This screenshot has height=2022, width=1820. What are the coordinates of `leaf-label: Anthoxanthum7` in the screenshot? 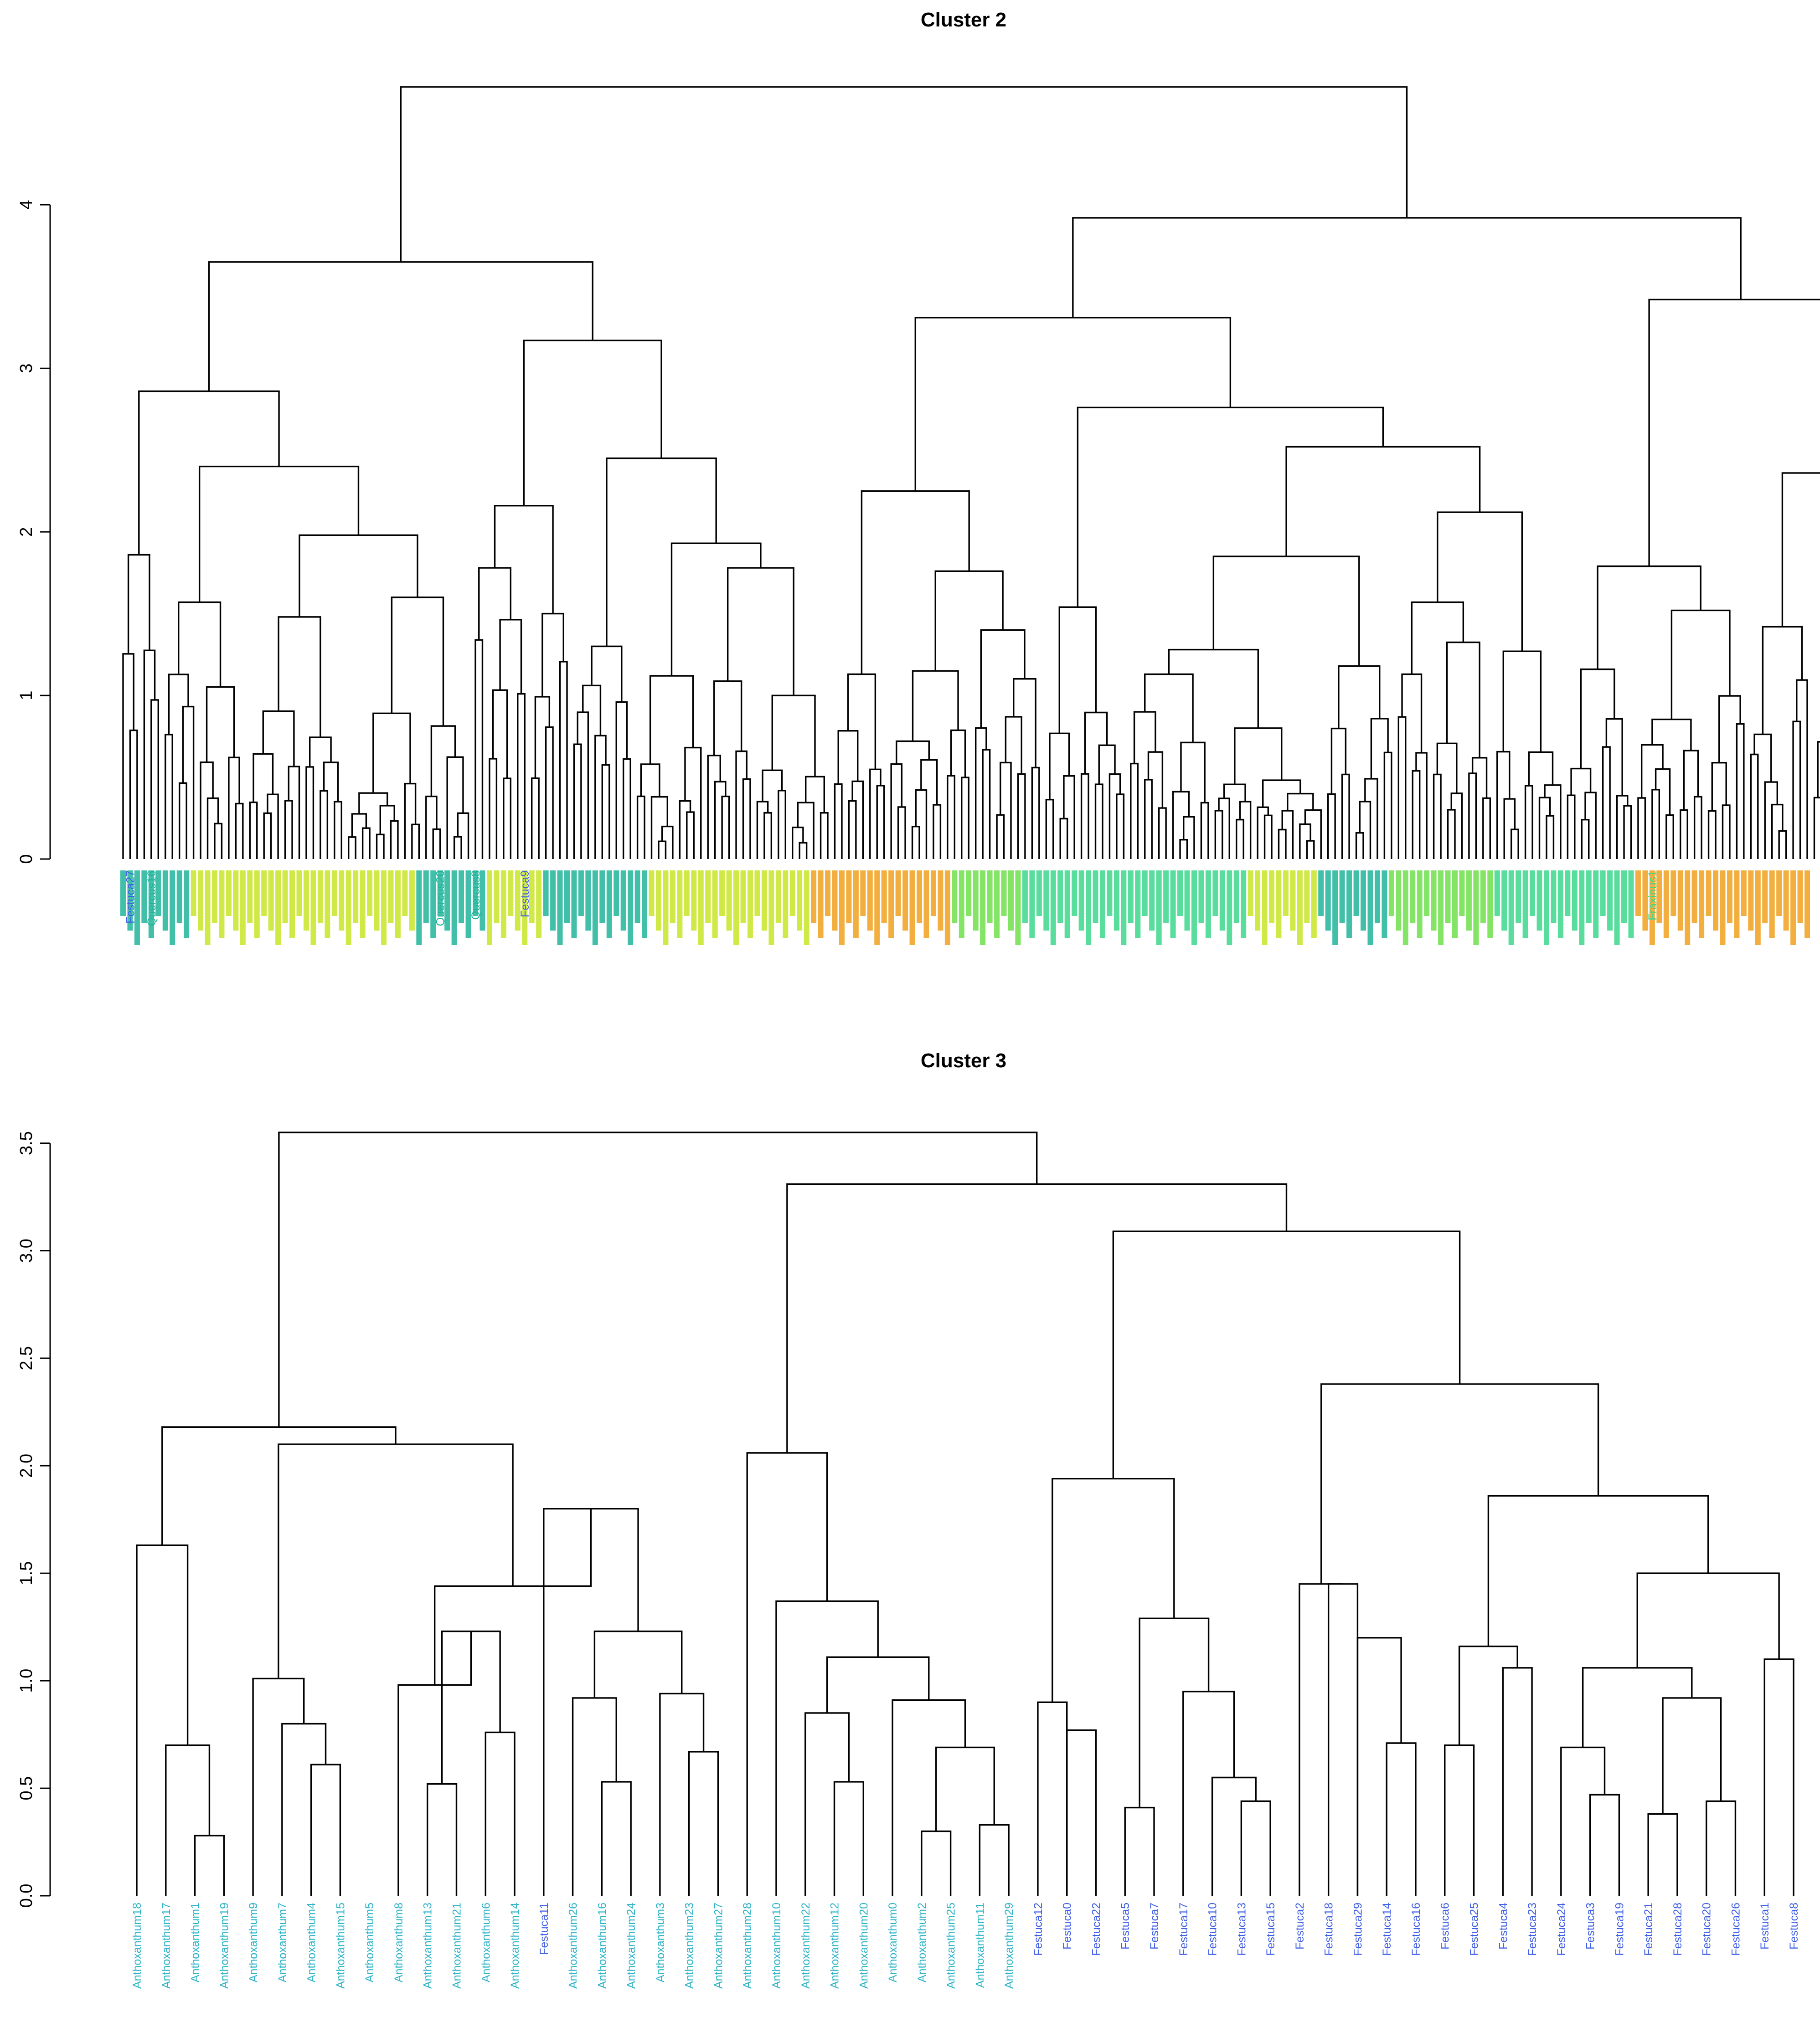 It's located at (282, 1942).